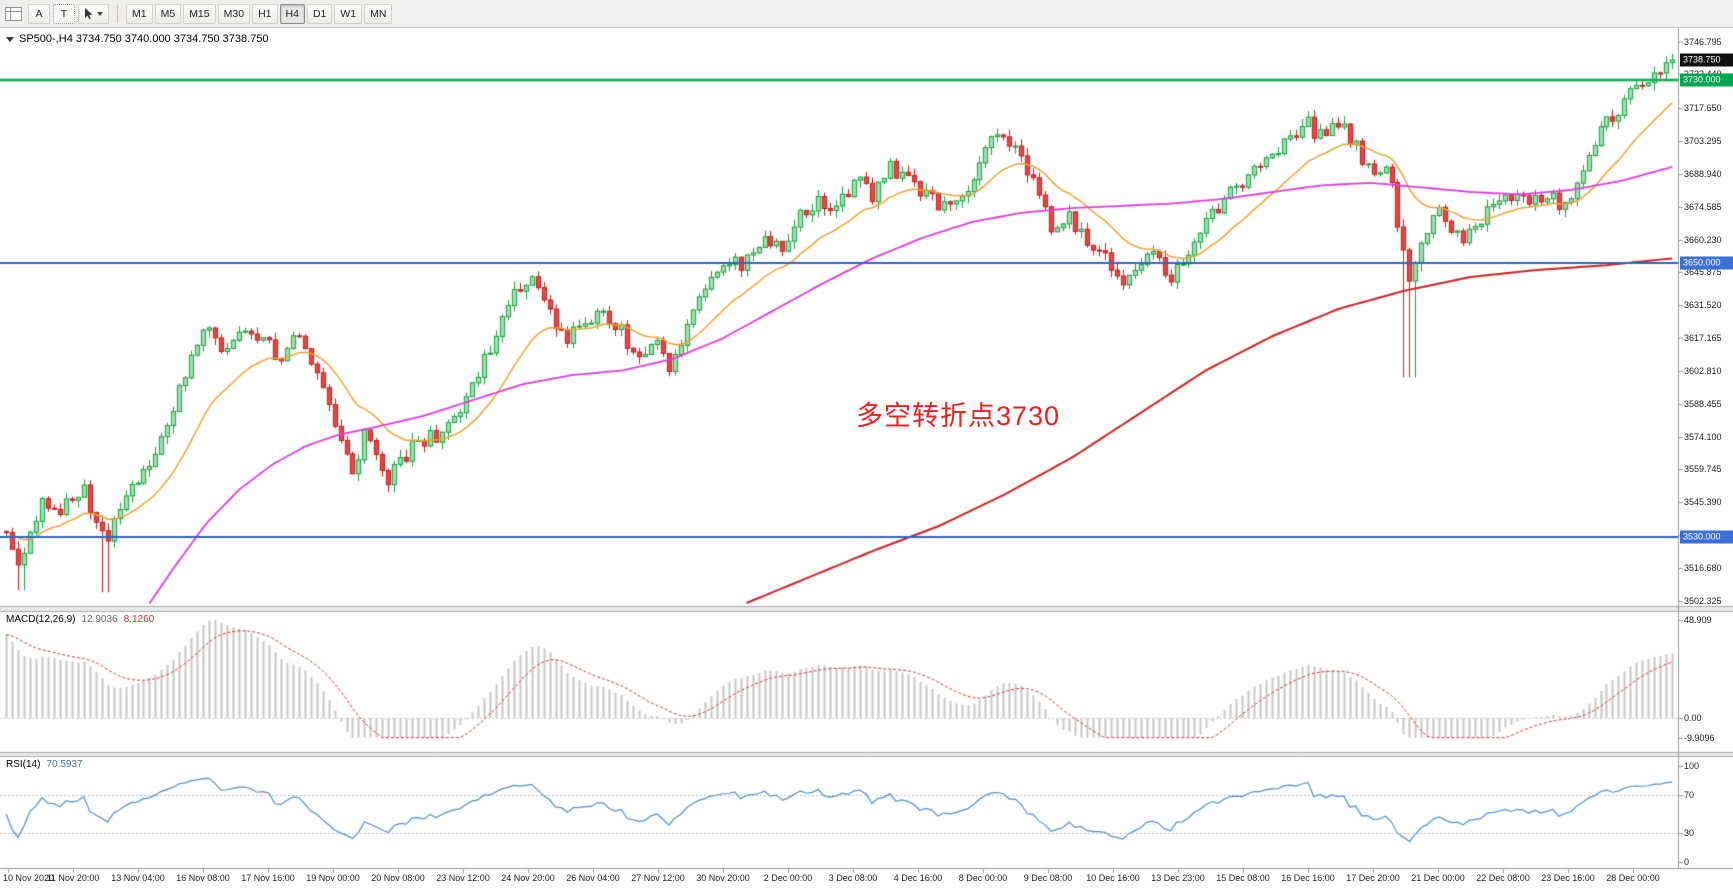  Describe the element at coordinates (139, 13) in the screenshot. I see `timeframe-button-m1: M1` at that location.